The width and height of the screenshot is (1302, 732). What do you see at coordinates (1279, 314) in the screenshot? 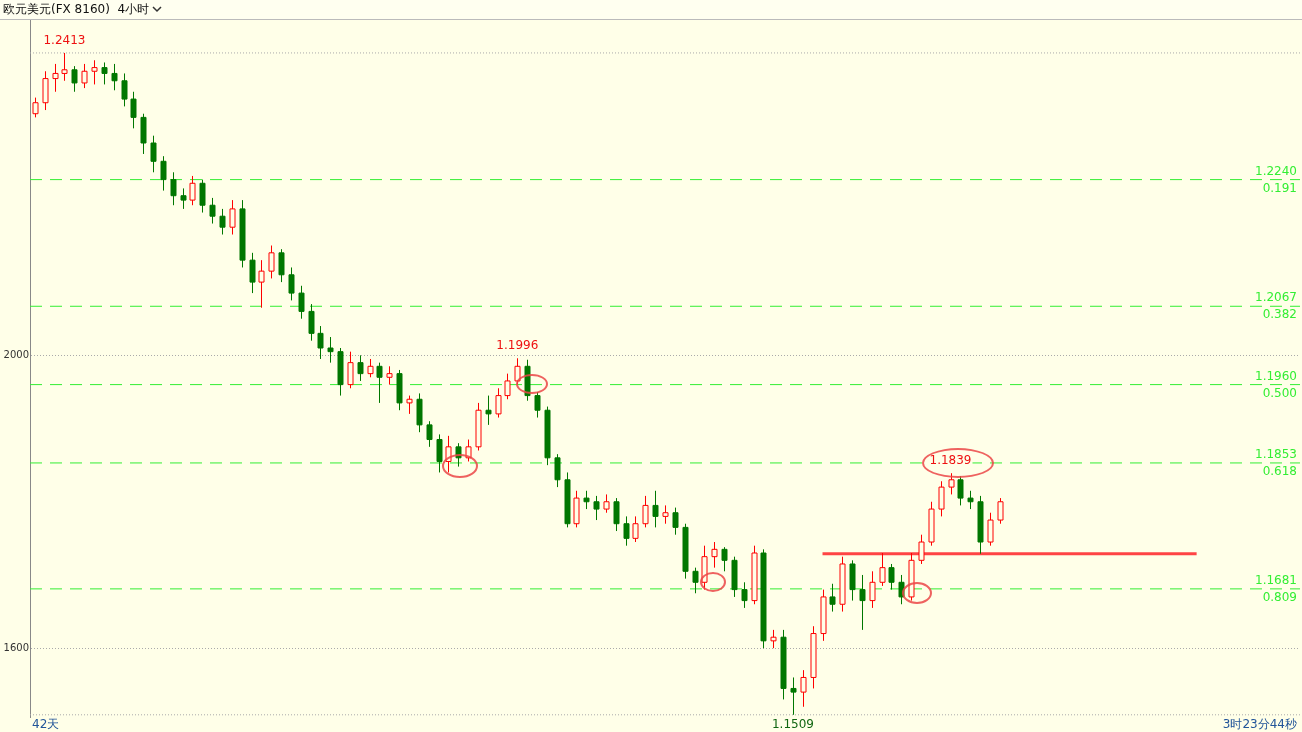
I see `annotation: 0.382` at bounding box center [1279, 314].